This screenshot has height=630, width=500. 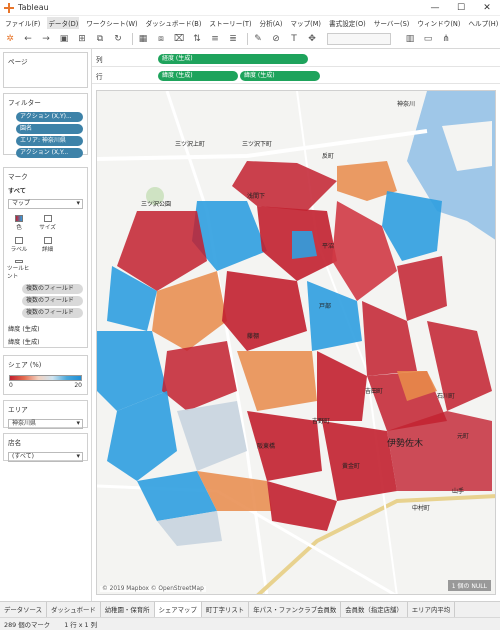 I want to click on rows-shelf: 行 緯度 (生成) 緯度 (生成), so click(x=296, y=76).